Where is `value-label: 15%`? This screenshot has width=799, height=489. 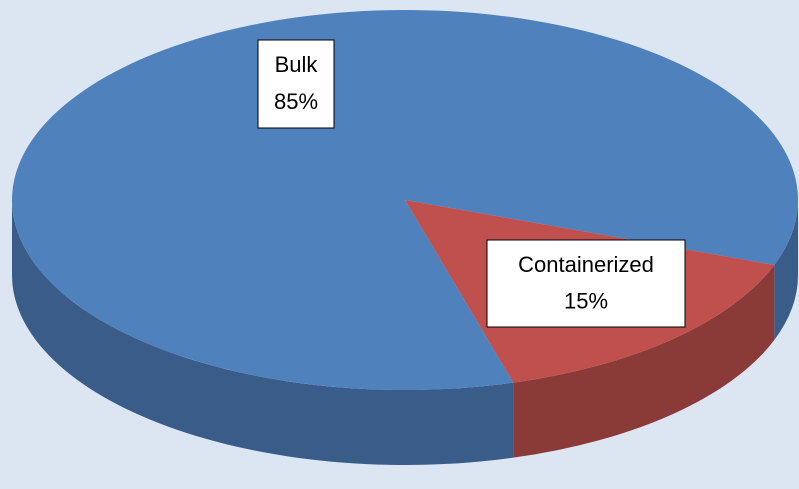 value-label: 15% is located at coordinates (586, 300).